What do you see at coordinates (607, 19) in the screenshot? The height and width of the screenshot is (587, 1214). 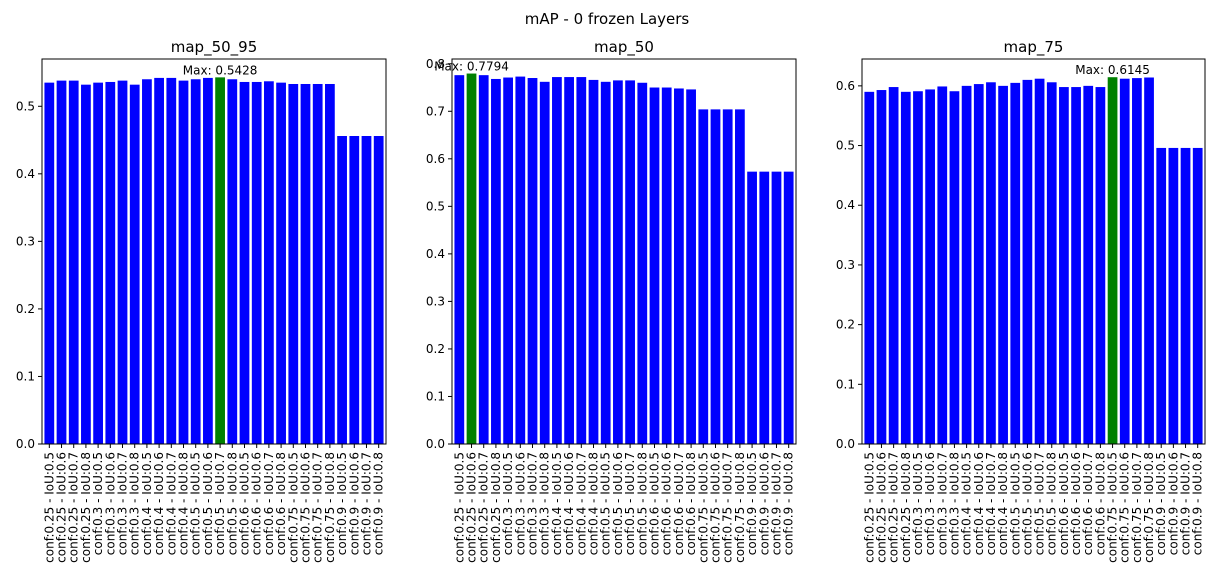 I see `figure-suptitle: mAP - 0 frozen Layers` at bounding box center [607, 19].